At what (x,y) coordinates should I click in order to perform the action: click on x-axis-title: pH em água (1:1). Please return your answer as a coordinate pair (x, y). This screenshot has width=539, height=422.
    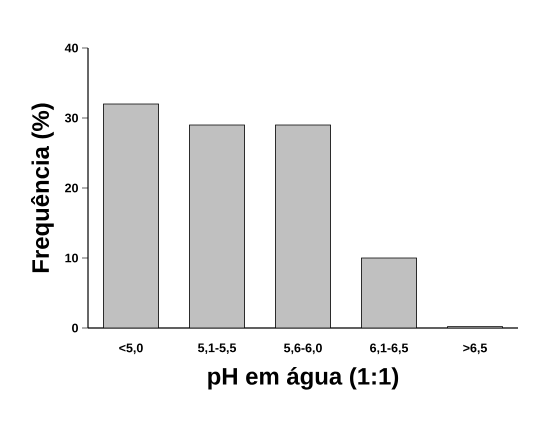
    Looking at the image, I should click on (303, 378).